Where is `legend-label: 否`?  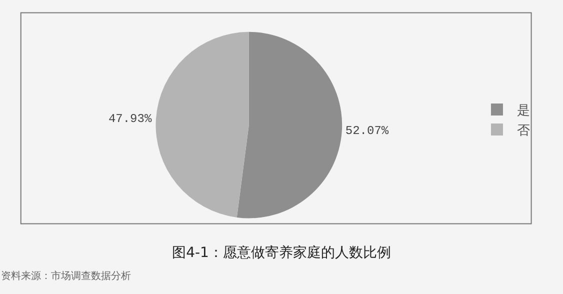
legend-label: 否 is located at coordinates (523, 131).